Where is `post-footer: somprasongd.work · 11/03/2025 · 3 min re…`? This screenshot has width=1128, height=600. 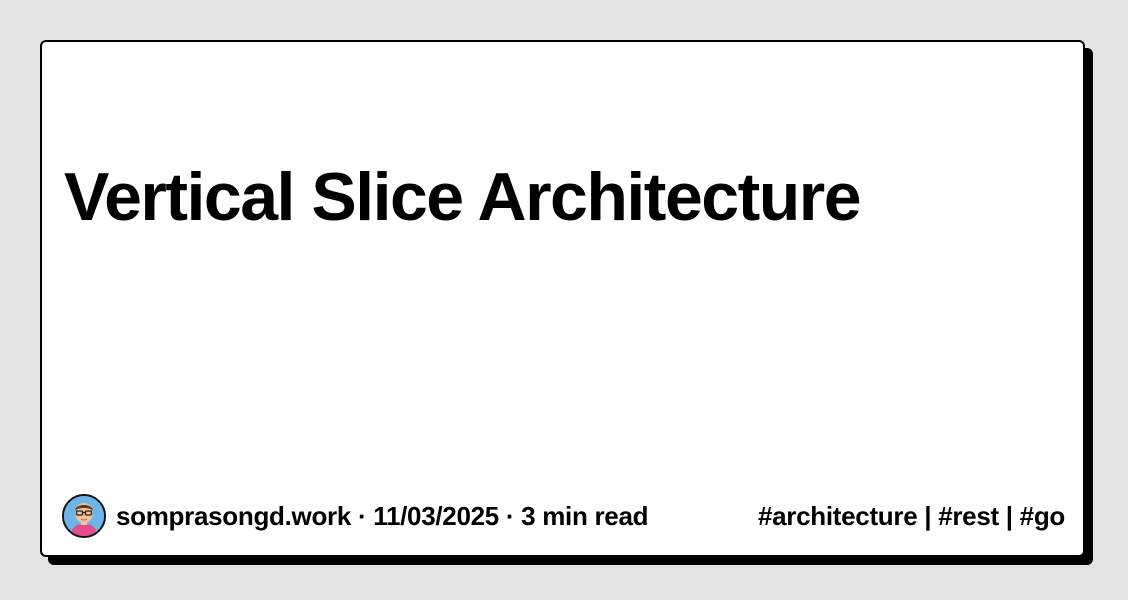 post-footer: somprasongd.work · 11/03/2025 · 3 min re… is located at coordinates (563, 516).